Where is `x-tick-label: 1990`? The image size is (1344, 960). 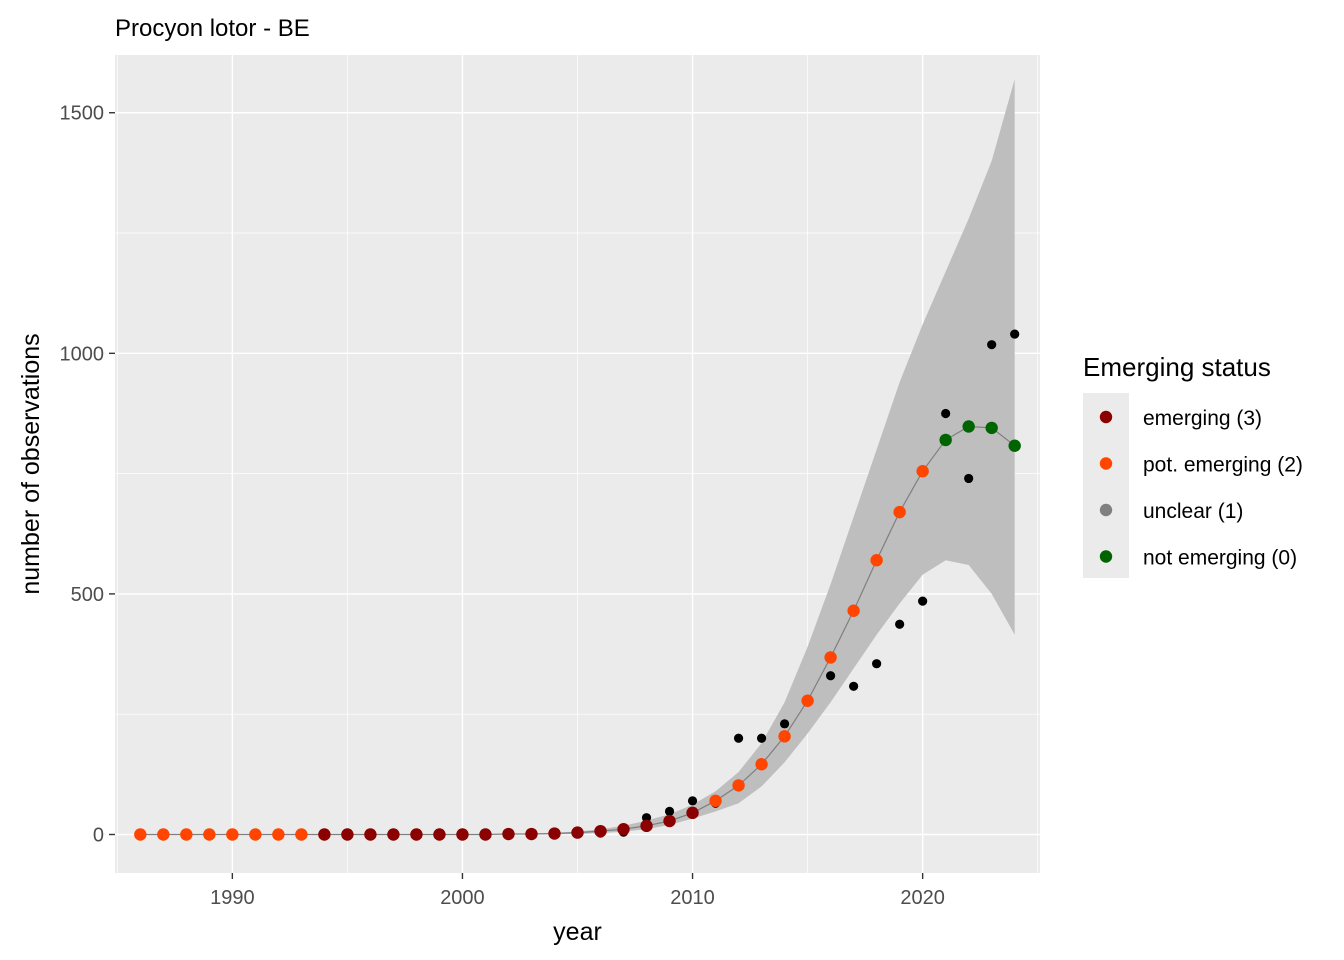
x-tick-label: 1990 is located at coordinates (232, 898).